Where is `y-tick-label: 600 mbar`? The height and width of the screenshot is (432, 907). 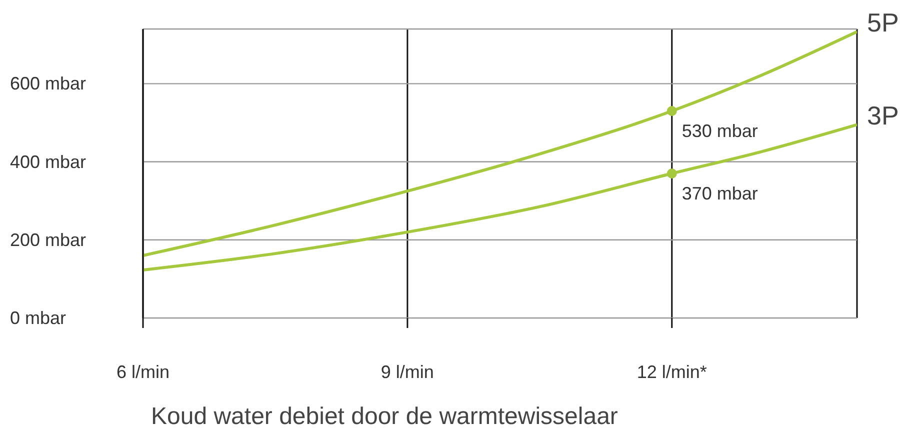
y-tick-label: 600 mbar is located at coordinates (48, 84).